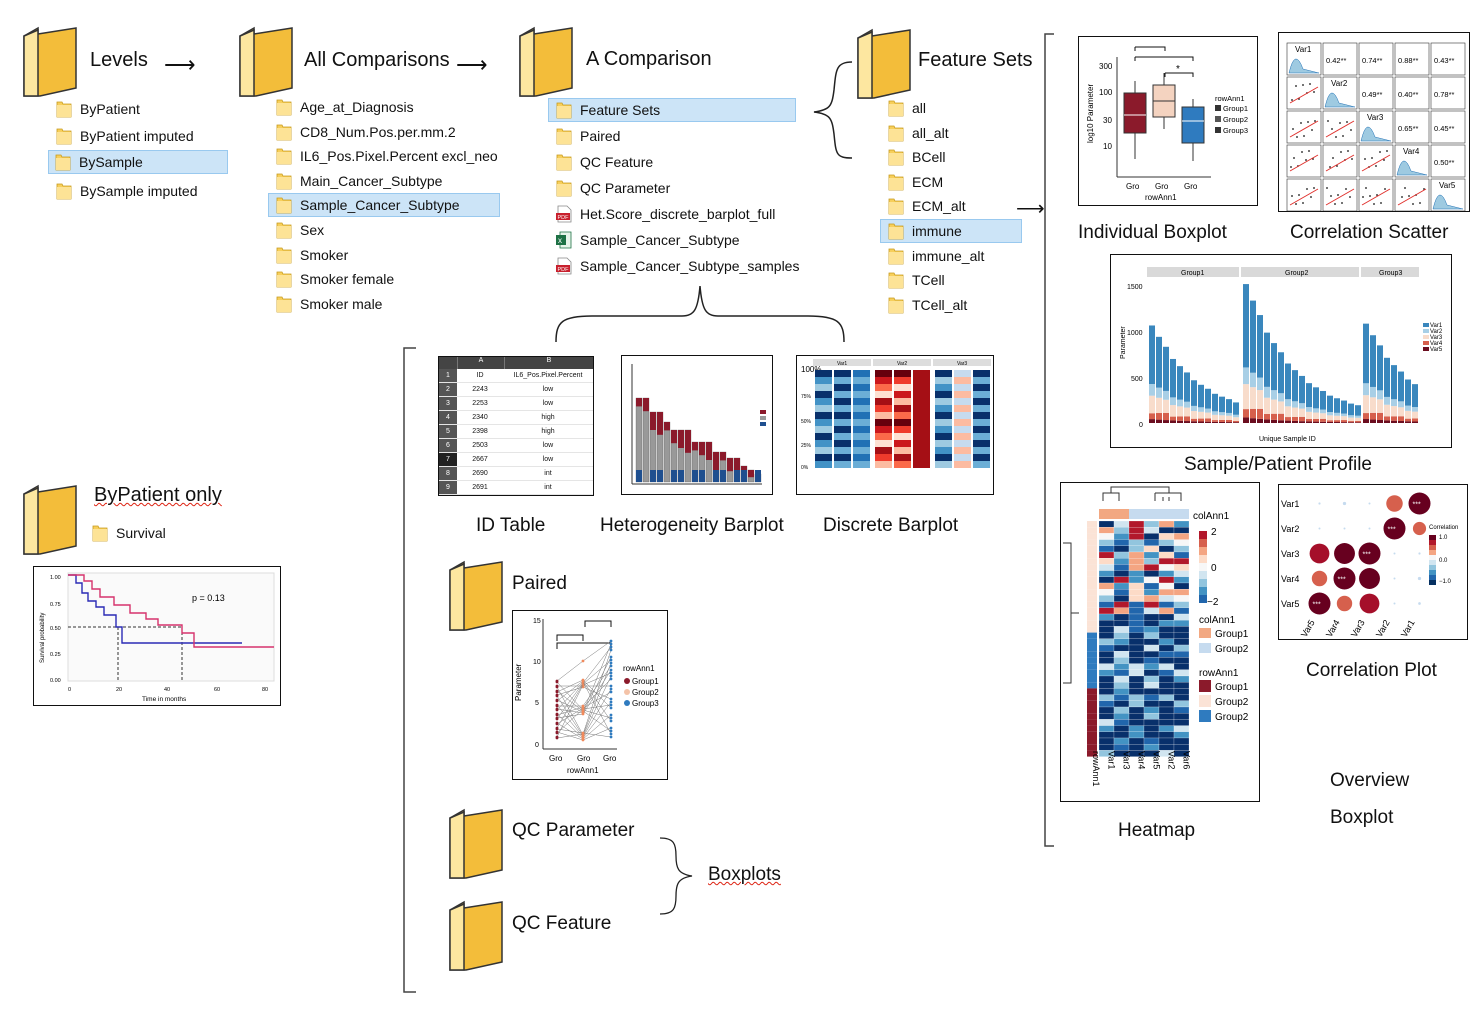 The image size is (1478, 1015). Describe the element at coordinates (1157, 830) in the screenshot. I see `heatmap-caption: Heatmap` at that location.